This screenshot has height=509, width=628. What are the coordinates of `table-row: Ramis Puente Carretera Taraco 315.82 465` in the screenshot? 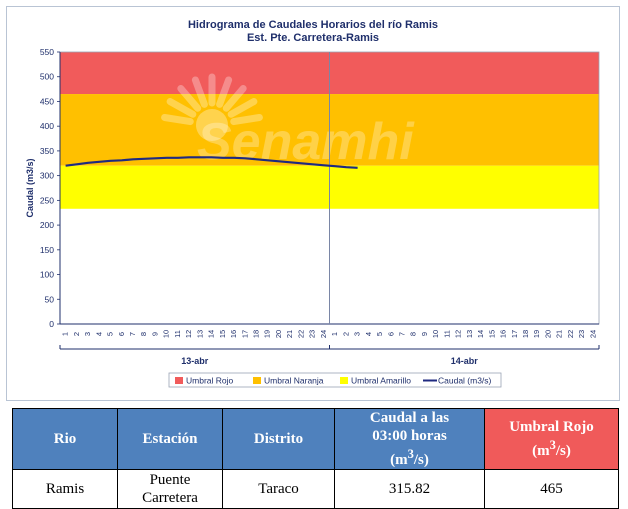 It's located at (315, 489).